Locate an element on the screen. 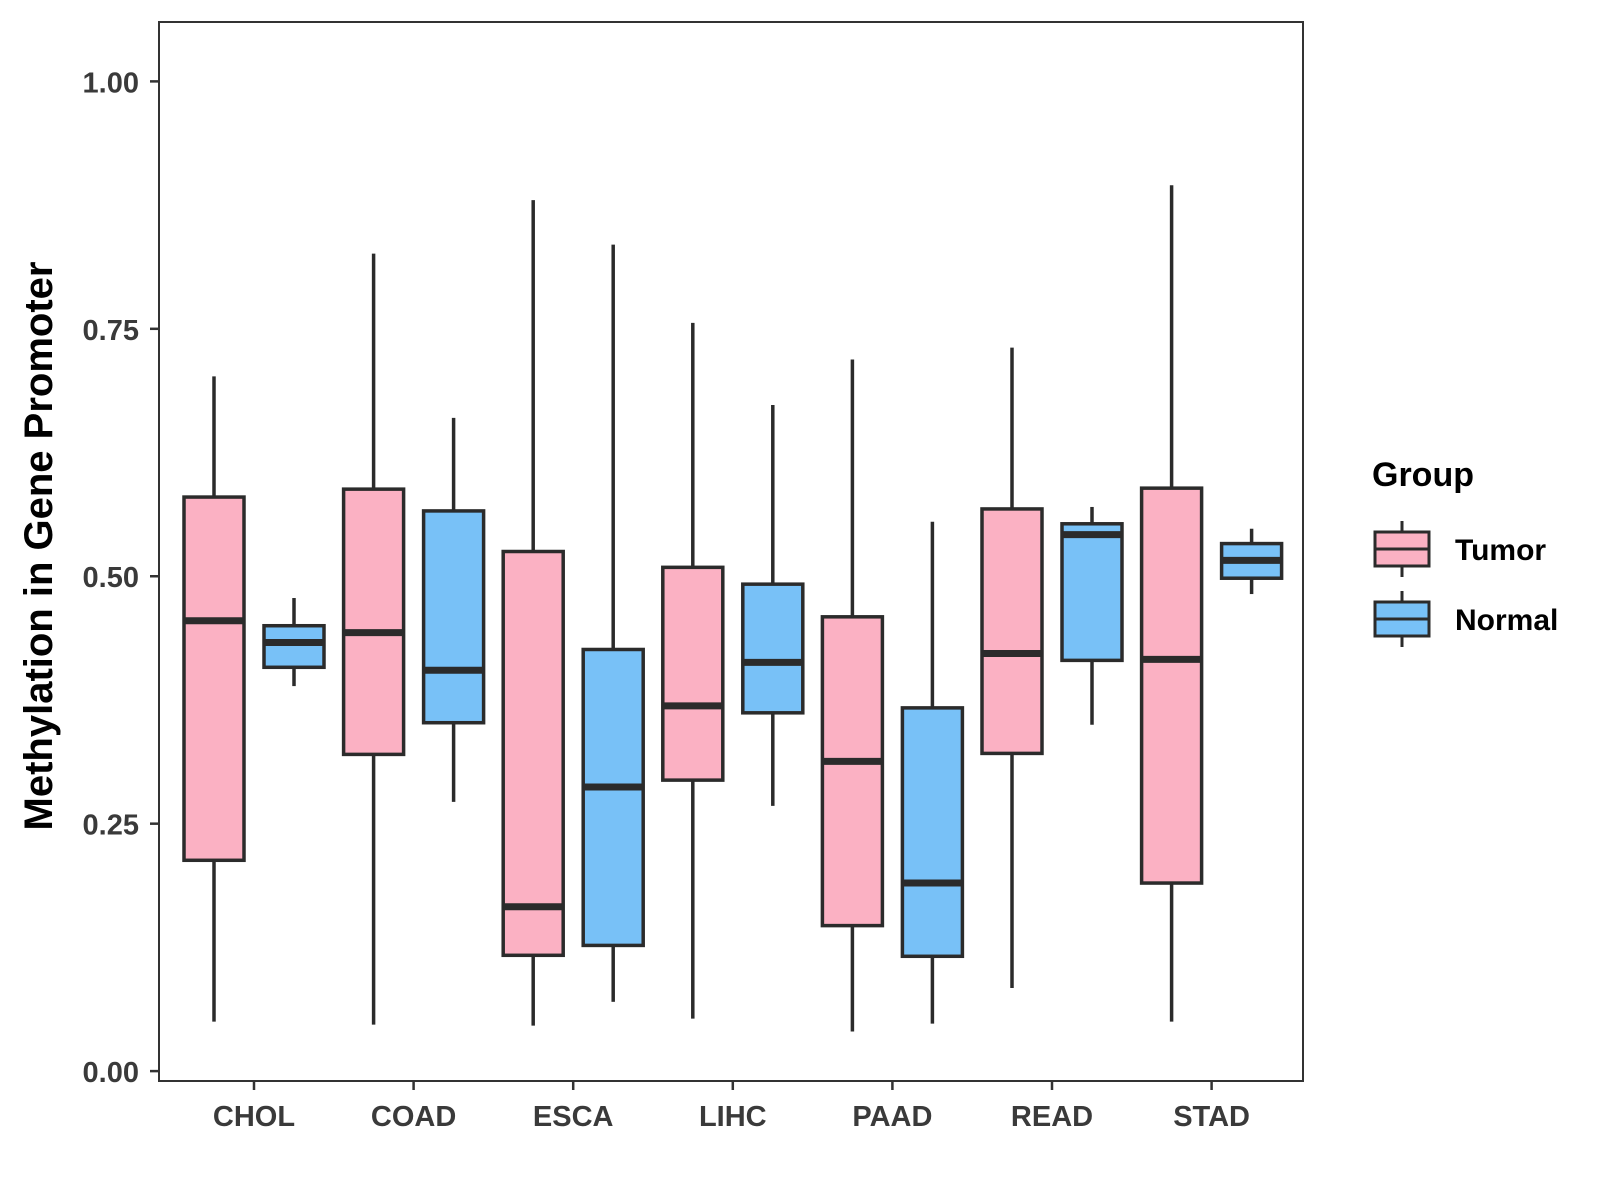  y-axis-title: Methylation in Gene Promoter is located at coordinates (39, 546).